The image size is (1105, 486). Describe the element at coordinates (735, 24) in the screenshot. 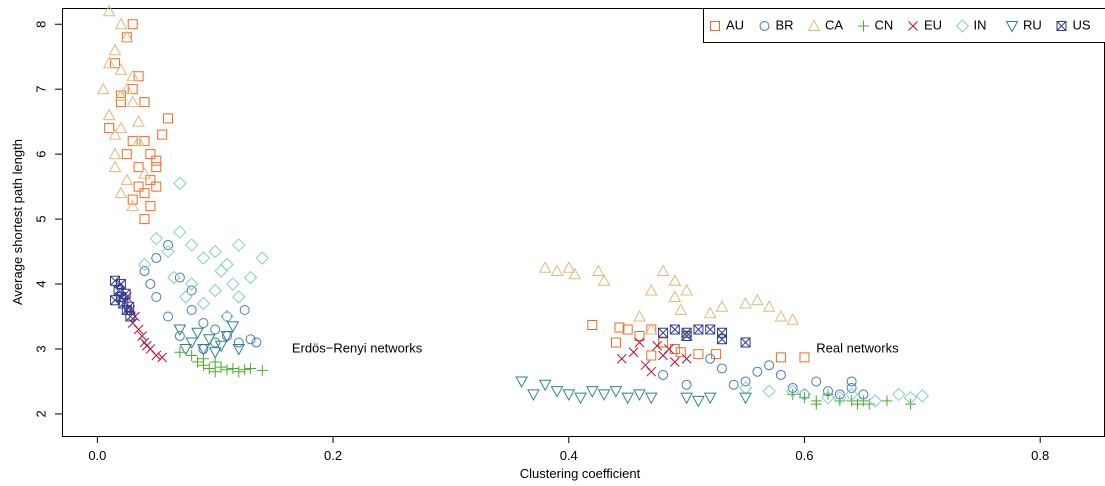

I see `legend-label: AU` at that location.